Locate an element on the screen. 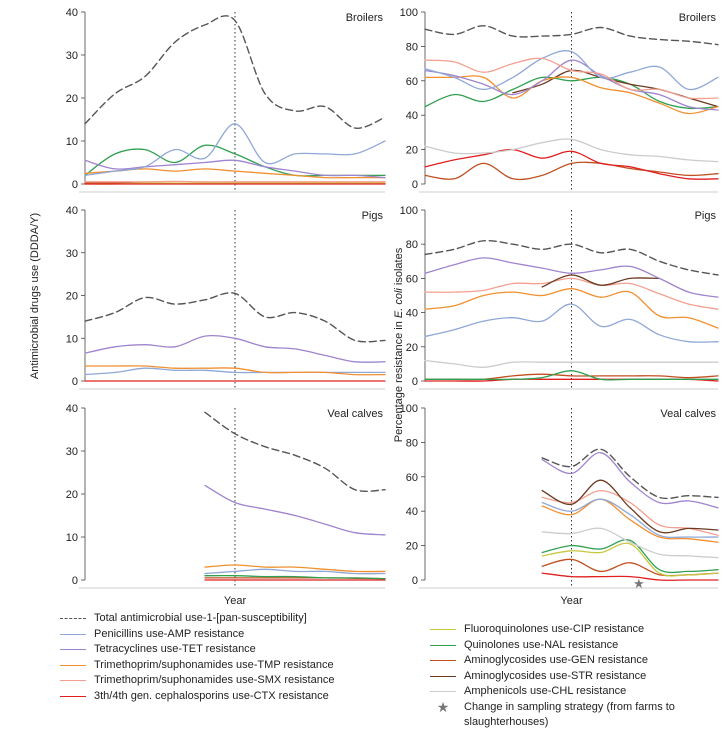  legend-item: Amphenicols use-CHL resistance is located at coordinates (575, 692).